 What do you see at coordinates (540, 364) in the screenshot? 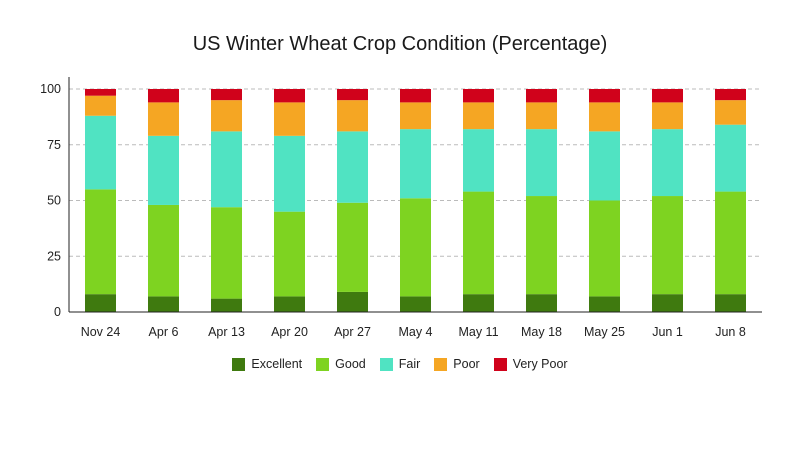
I see `legend-label: Very Poor` at bounding box center [540, 364].